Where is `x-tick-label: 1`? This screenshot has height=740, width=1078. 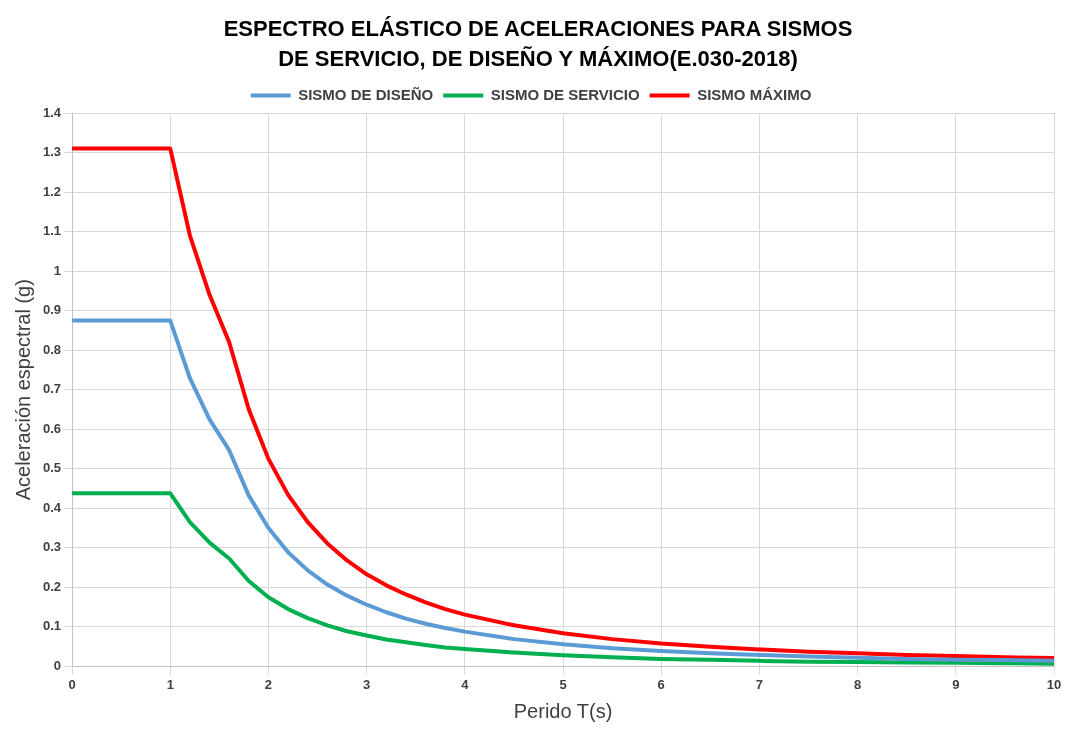 x-tick-label: 1 is located at coordinates (170, 684).